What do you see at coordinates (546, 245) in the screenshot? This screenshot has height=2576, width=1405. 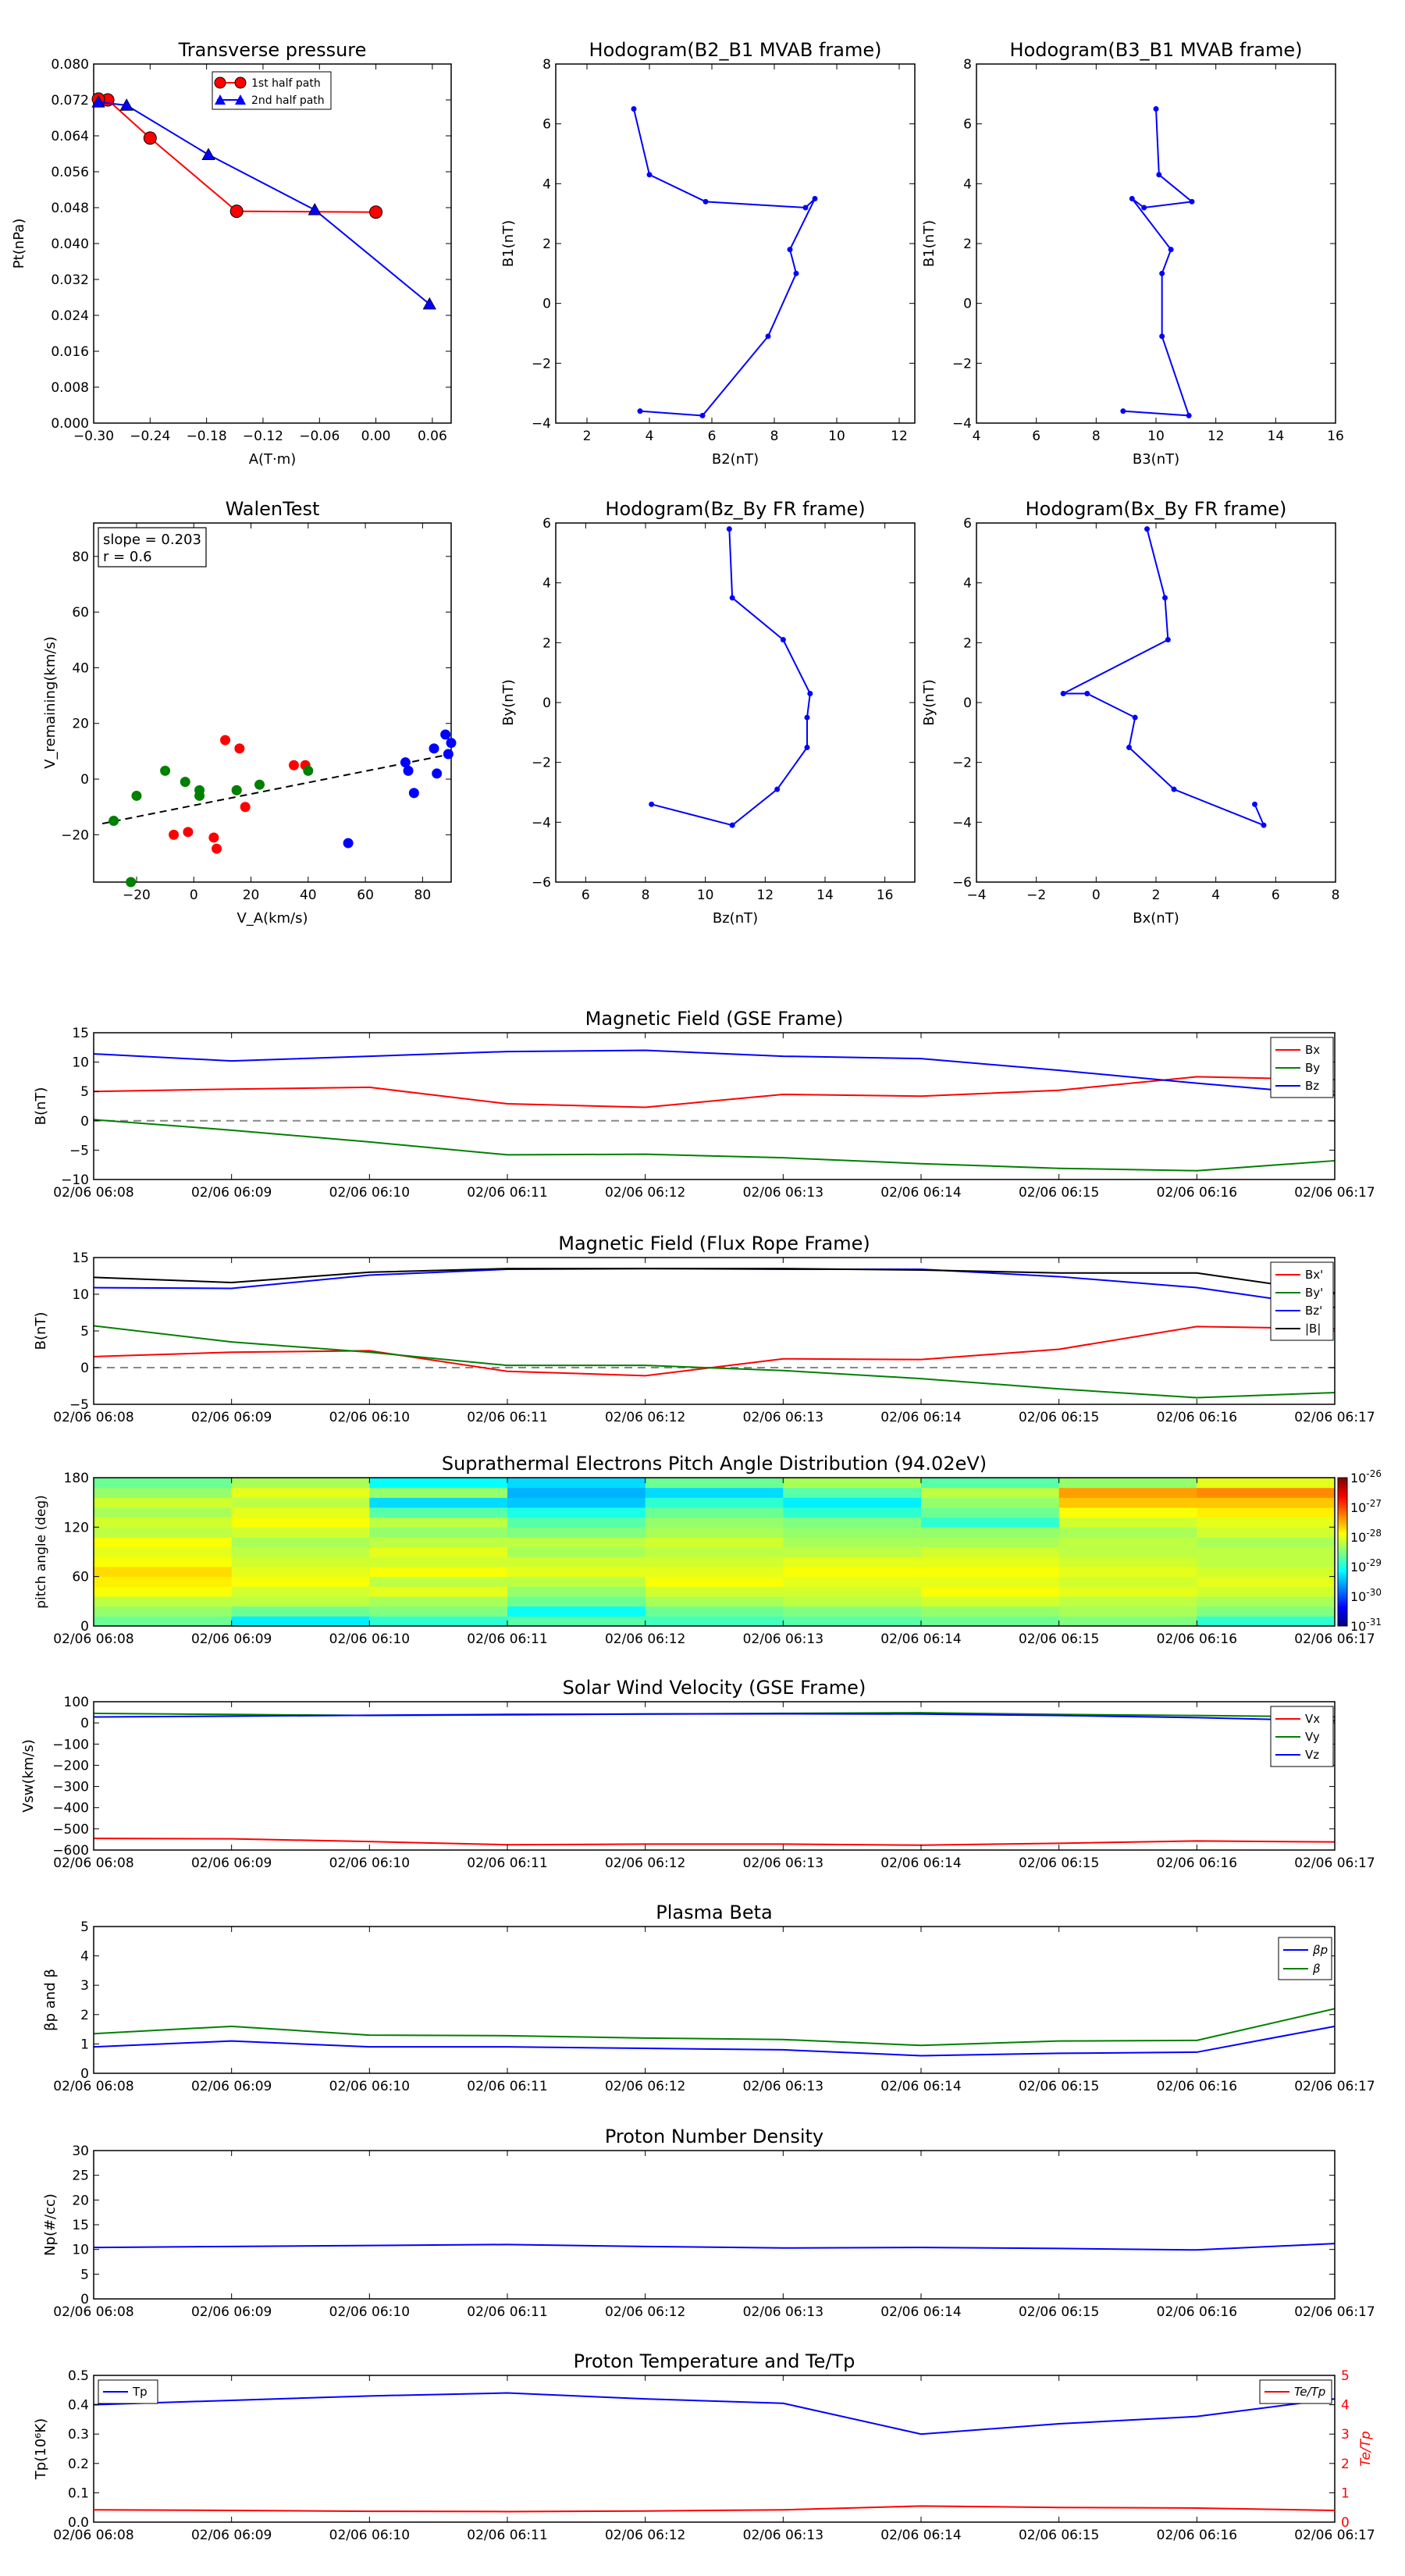 I see `hodo_b2b1-ytick-label: 2` at bounding box center [546, 245].